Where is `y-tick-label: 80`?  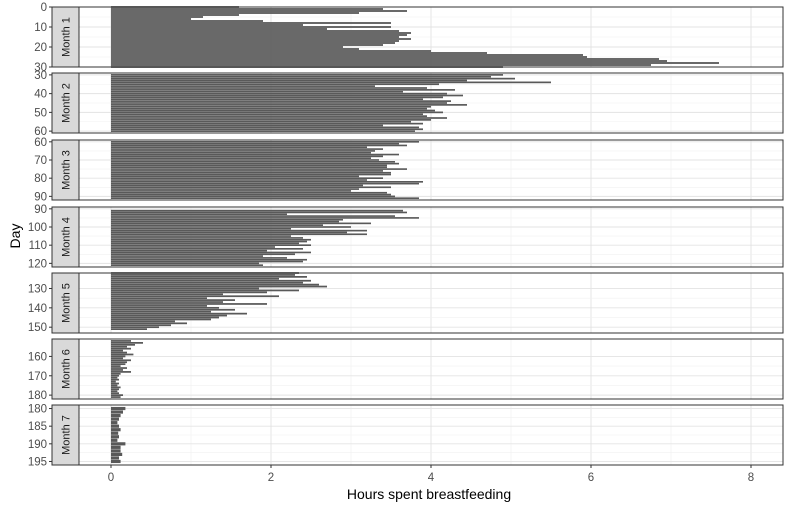 y-tick-label: 80 is located at coordinates (40, 179).